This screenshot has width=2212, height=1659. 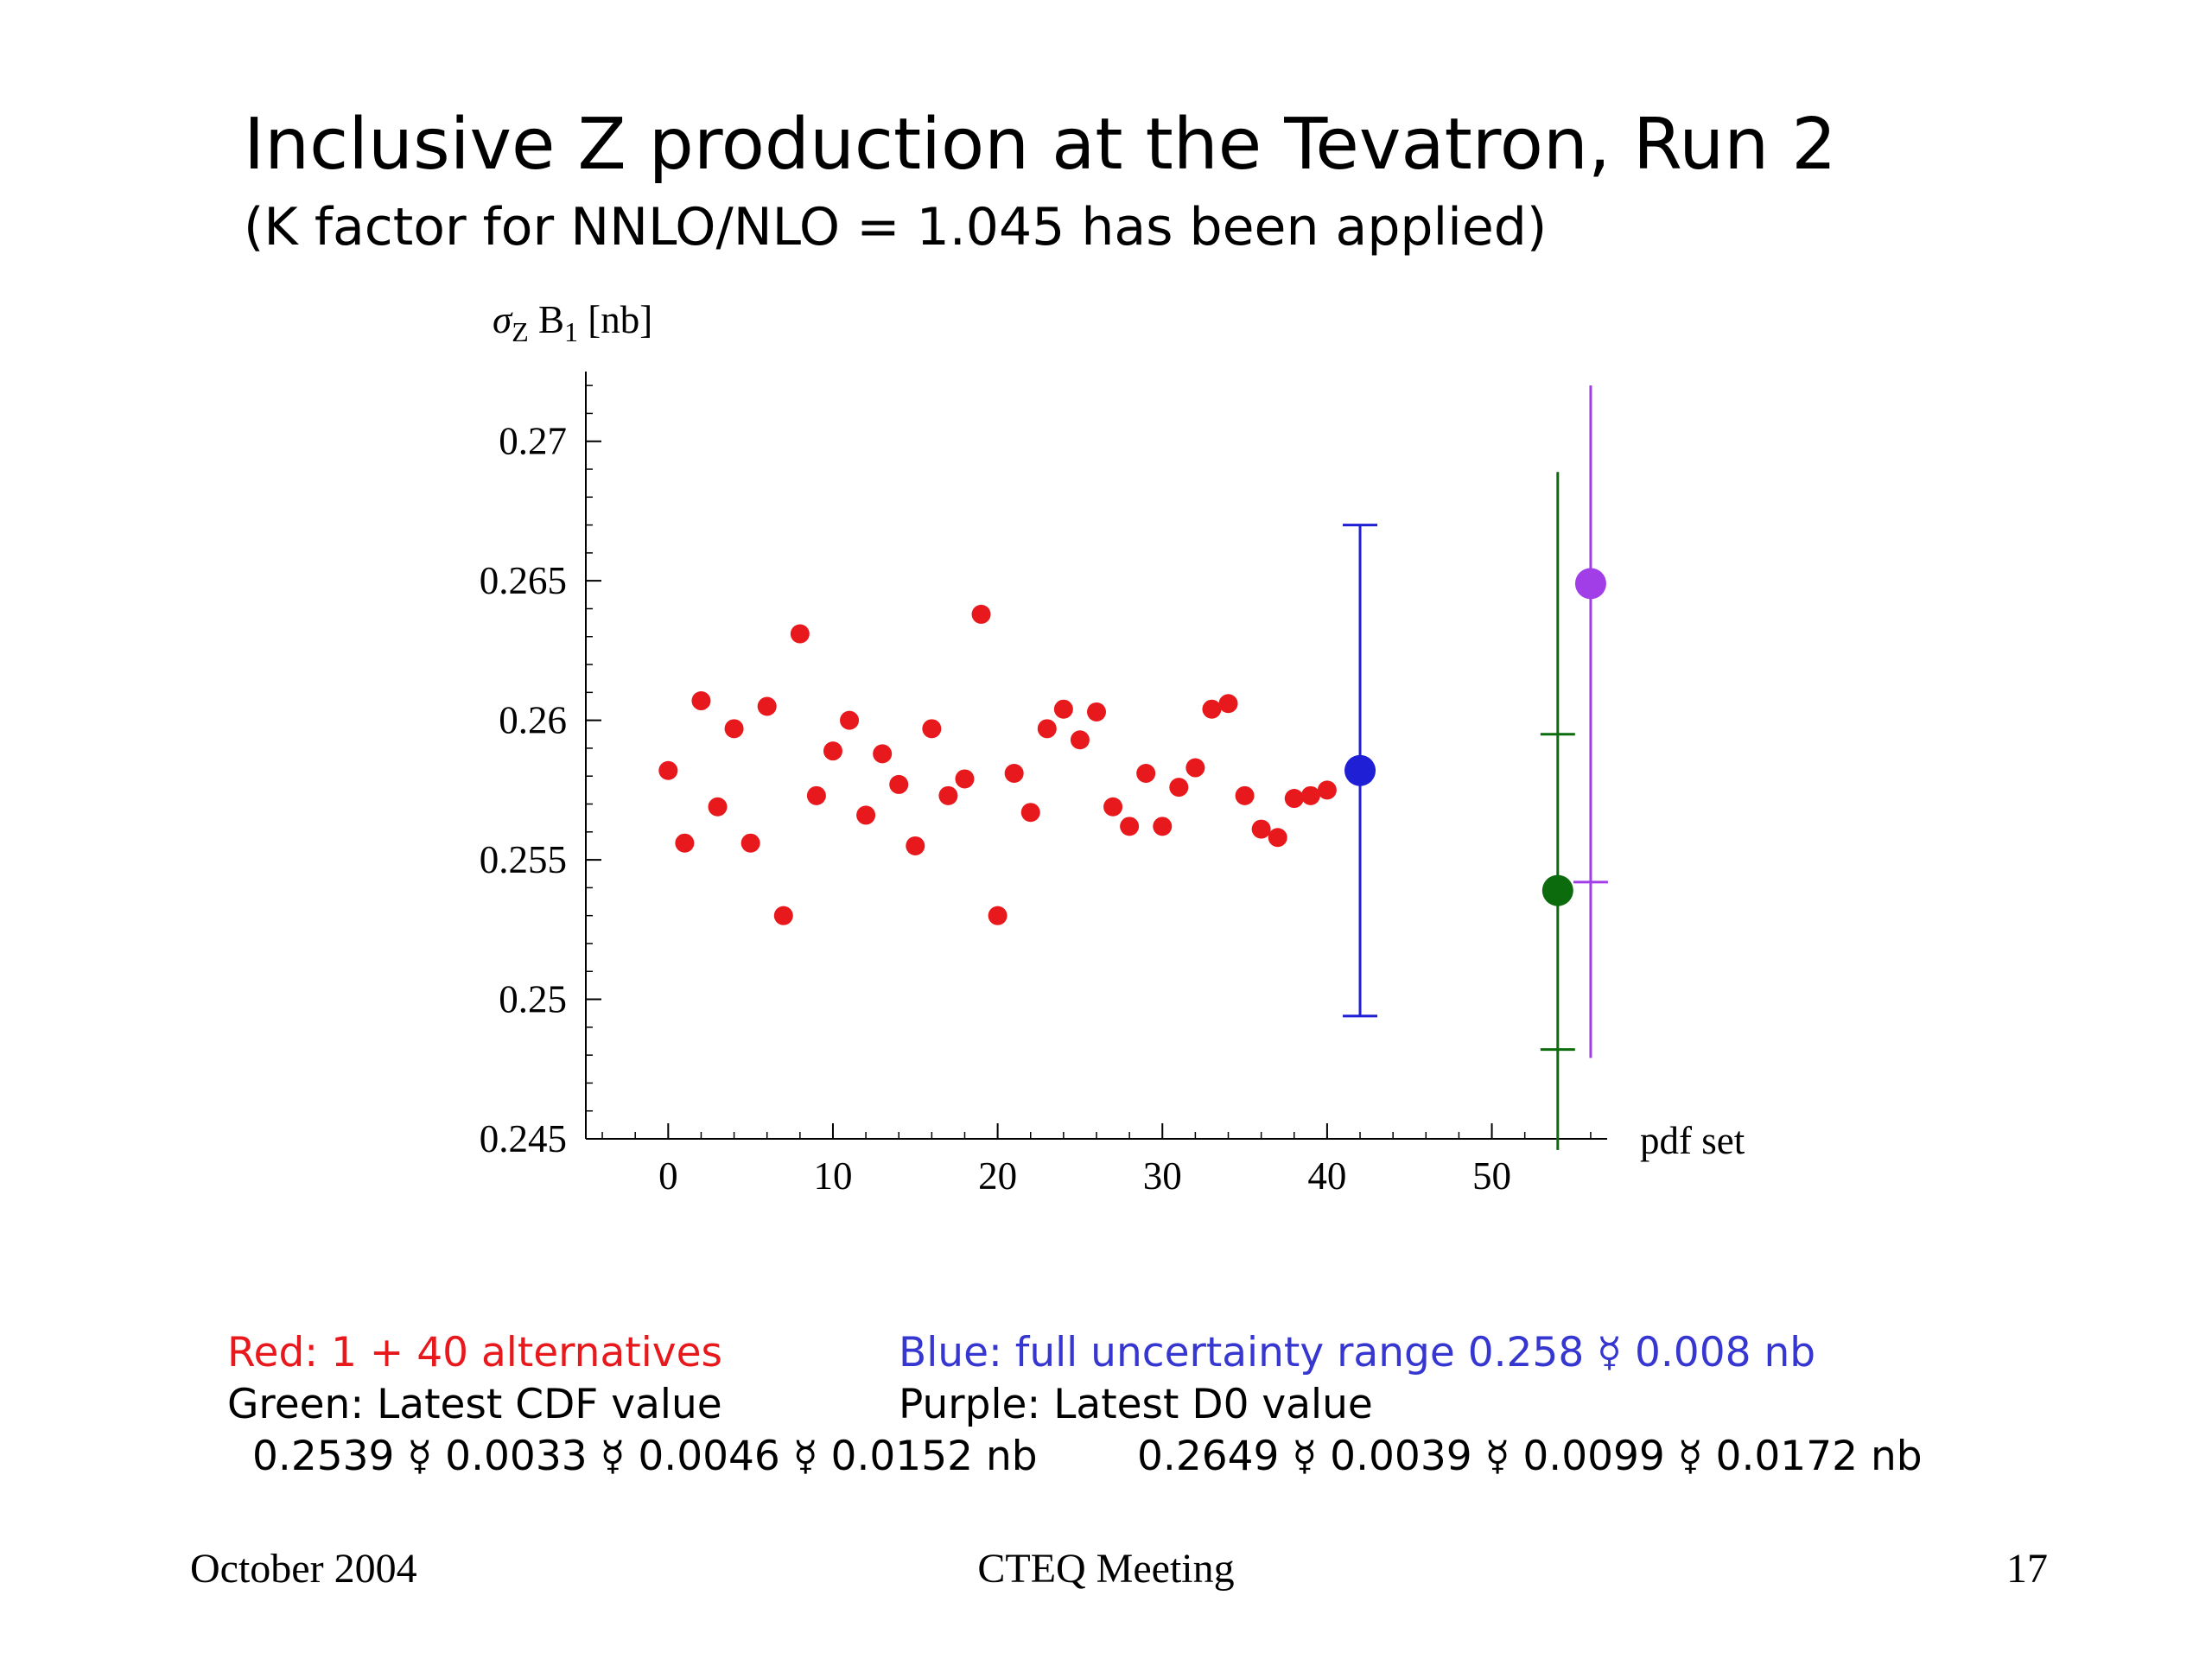 I want to click on legend-green-values: 0.2539 ☿ 0.0033 ☿ 0.0046 ☿ 0.0152 nb, so click(x=645, y=1456).